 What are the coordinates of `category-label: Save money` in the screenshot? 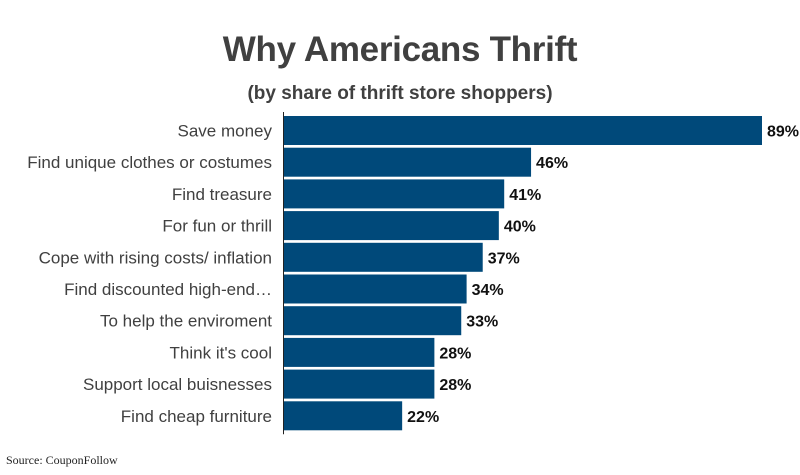 It's located at (225, 131).